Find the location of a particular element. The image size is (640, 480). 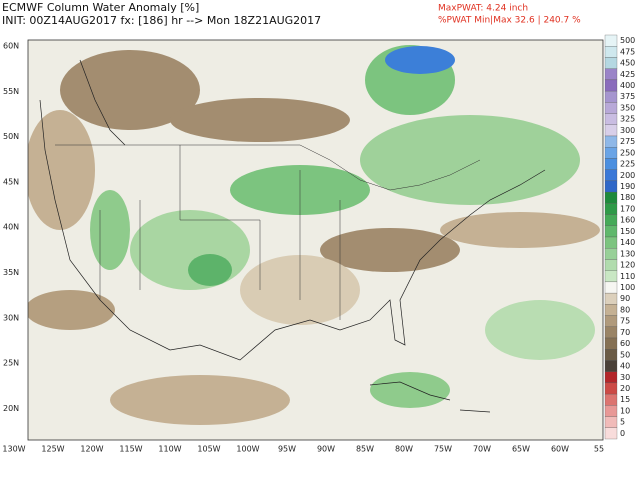

colorbar-label: 160 is located at coordinates (627, 220).